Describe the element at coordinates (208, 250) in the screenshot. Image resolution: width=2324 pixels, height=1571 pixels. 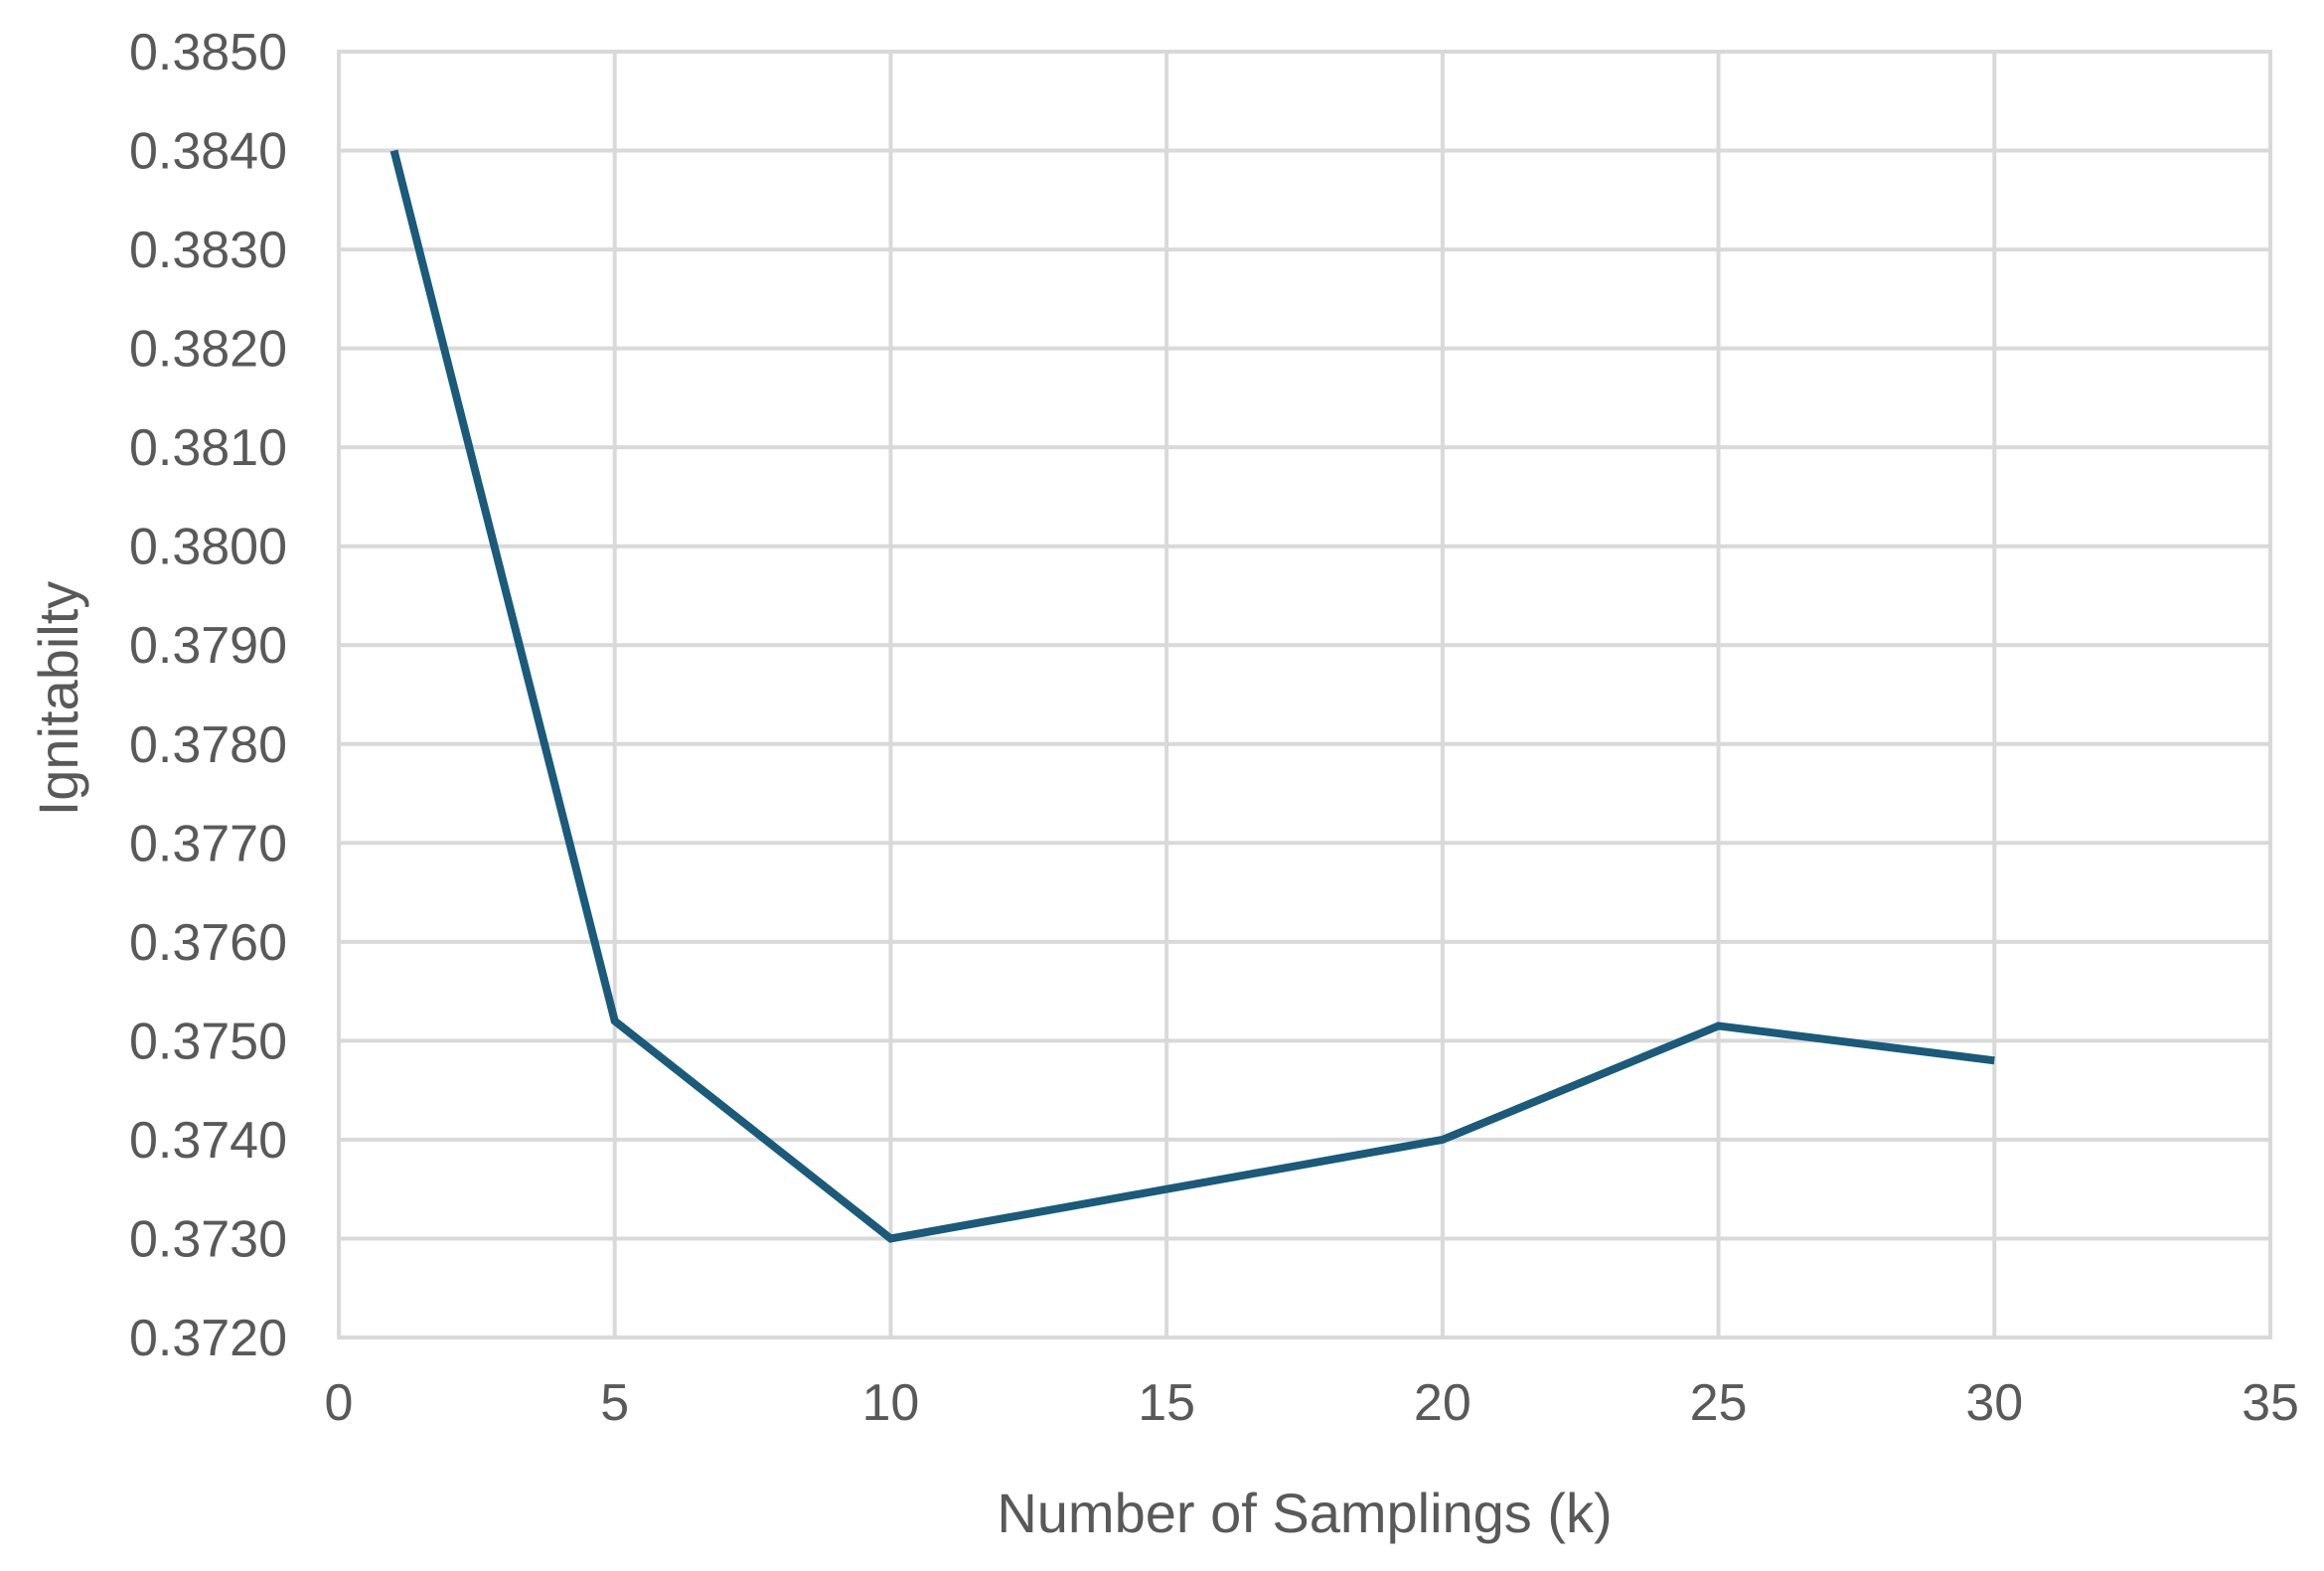
I see `y-tick-label: 0.3830` at that location.